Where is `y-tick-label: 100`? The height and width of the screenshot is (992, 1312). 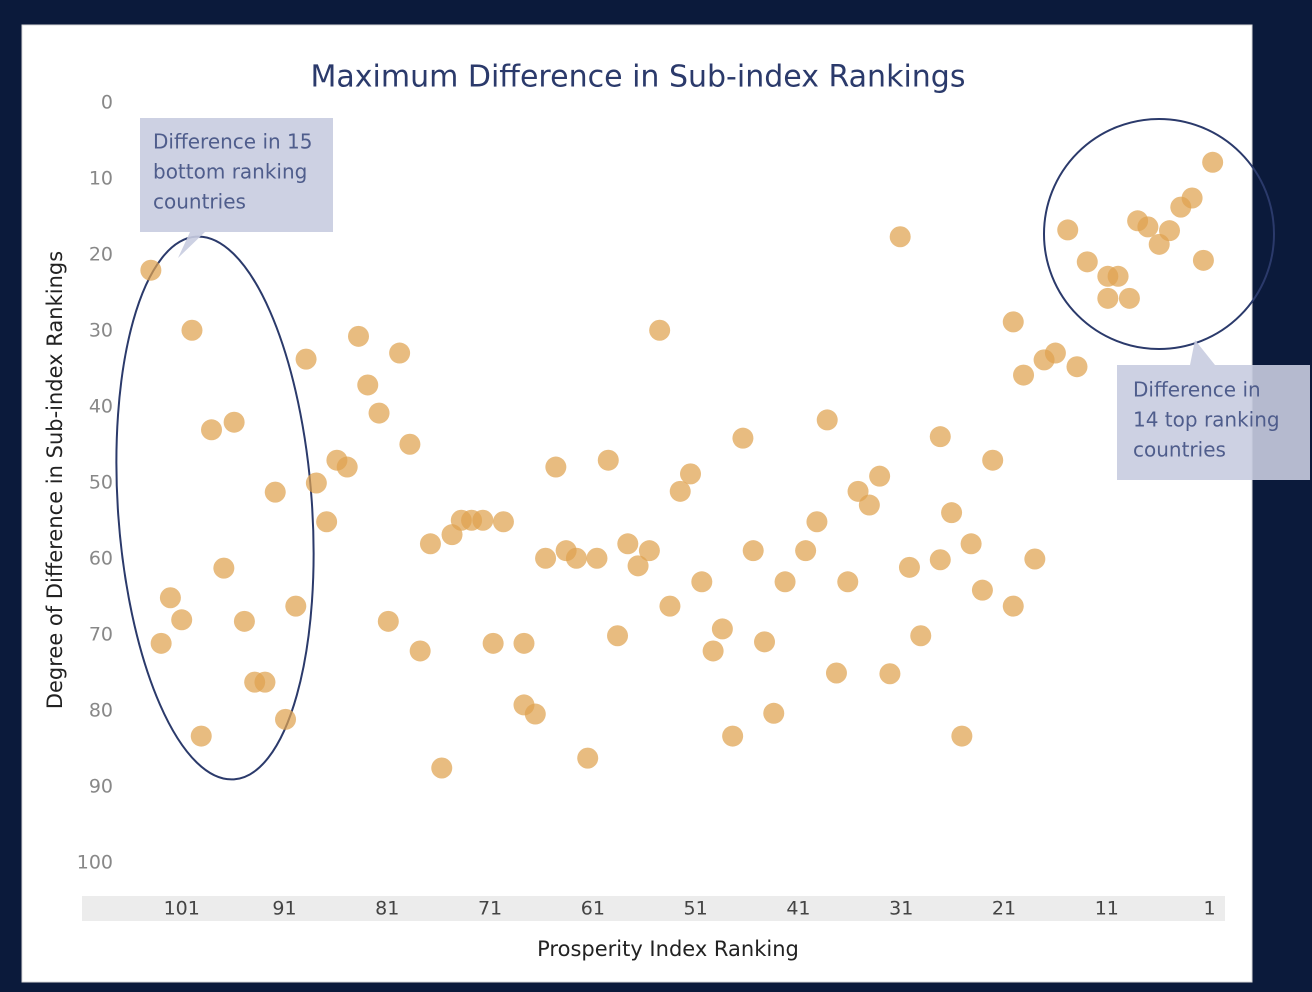
y-tick-label: 100 is located at coordinates (95, 863).